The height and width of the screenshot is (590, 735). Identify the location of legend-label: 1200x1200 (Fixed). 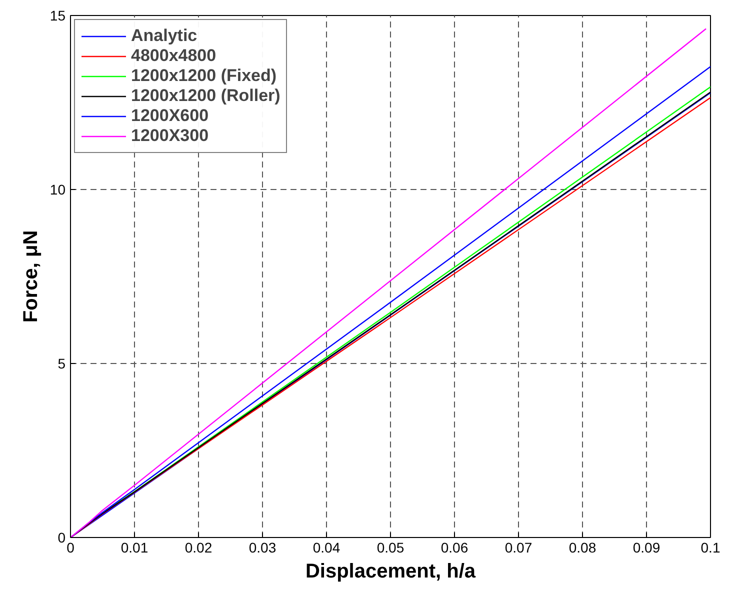
(204, 76).